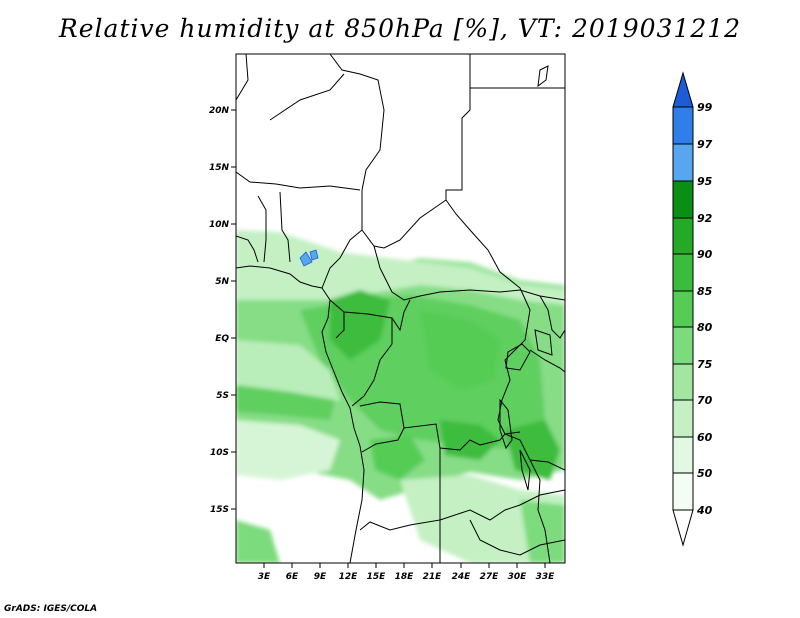  Describe the element at coordinates (320, 577) in the screenshot. I see `lon-label: 9E` at that location.